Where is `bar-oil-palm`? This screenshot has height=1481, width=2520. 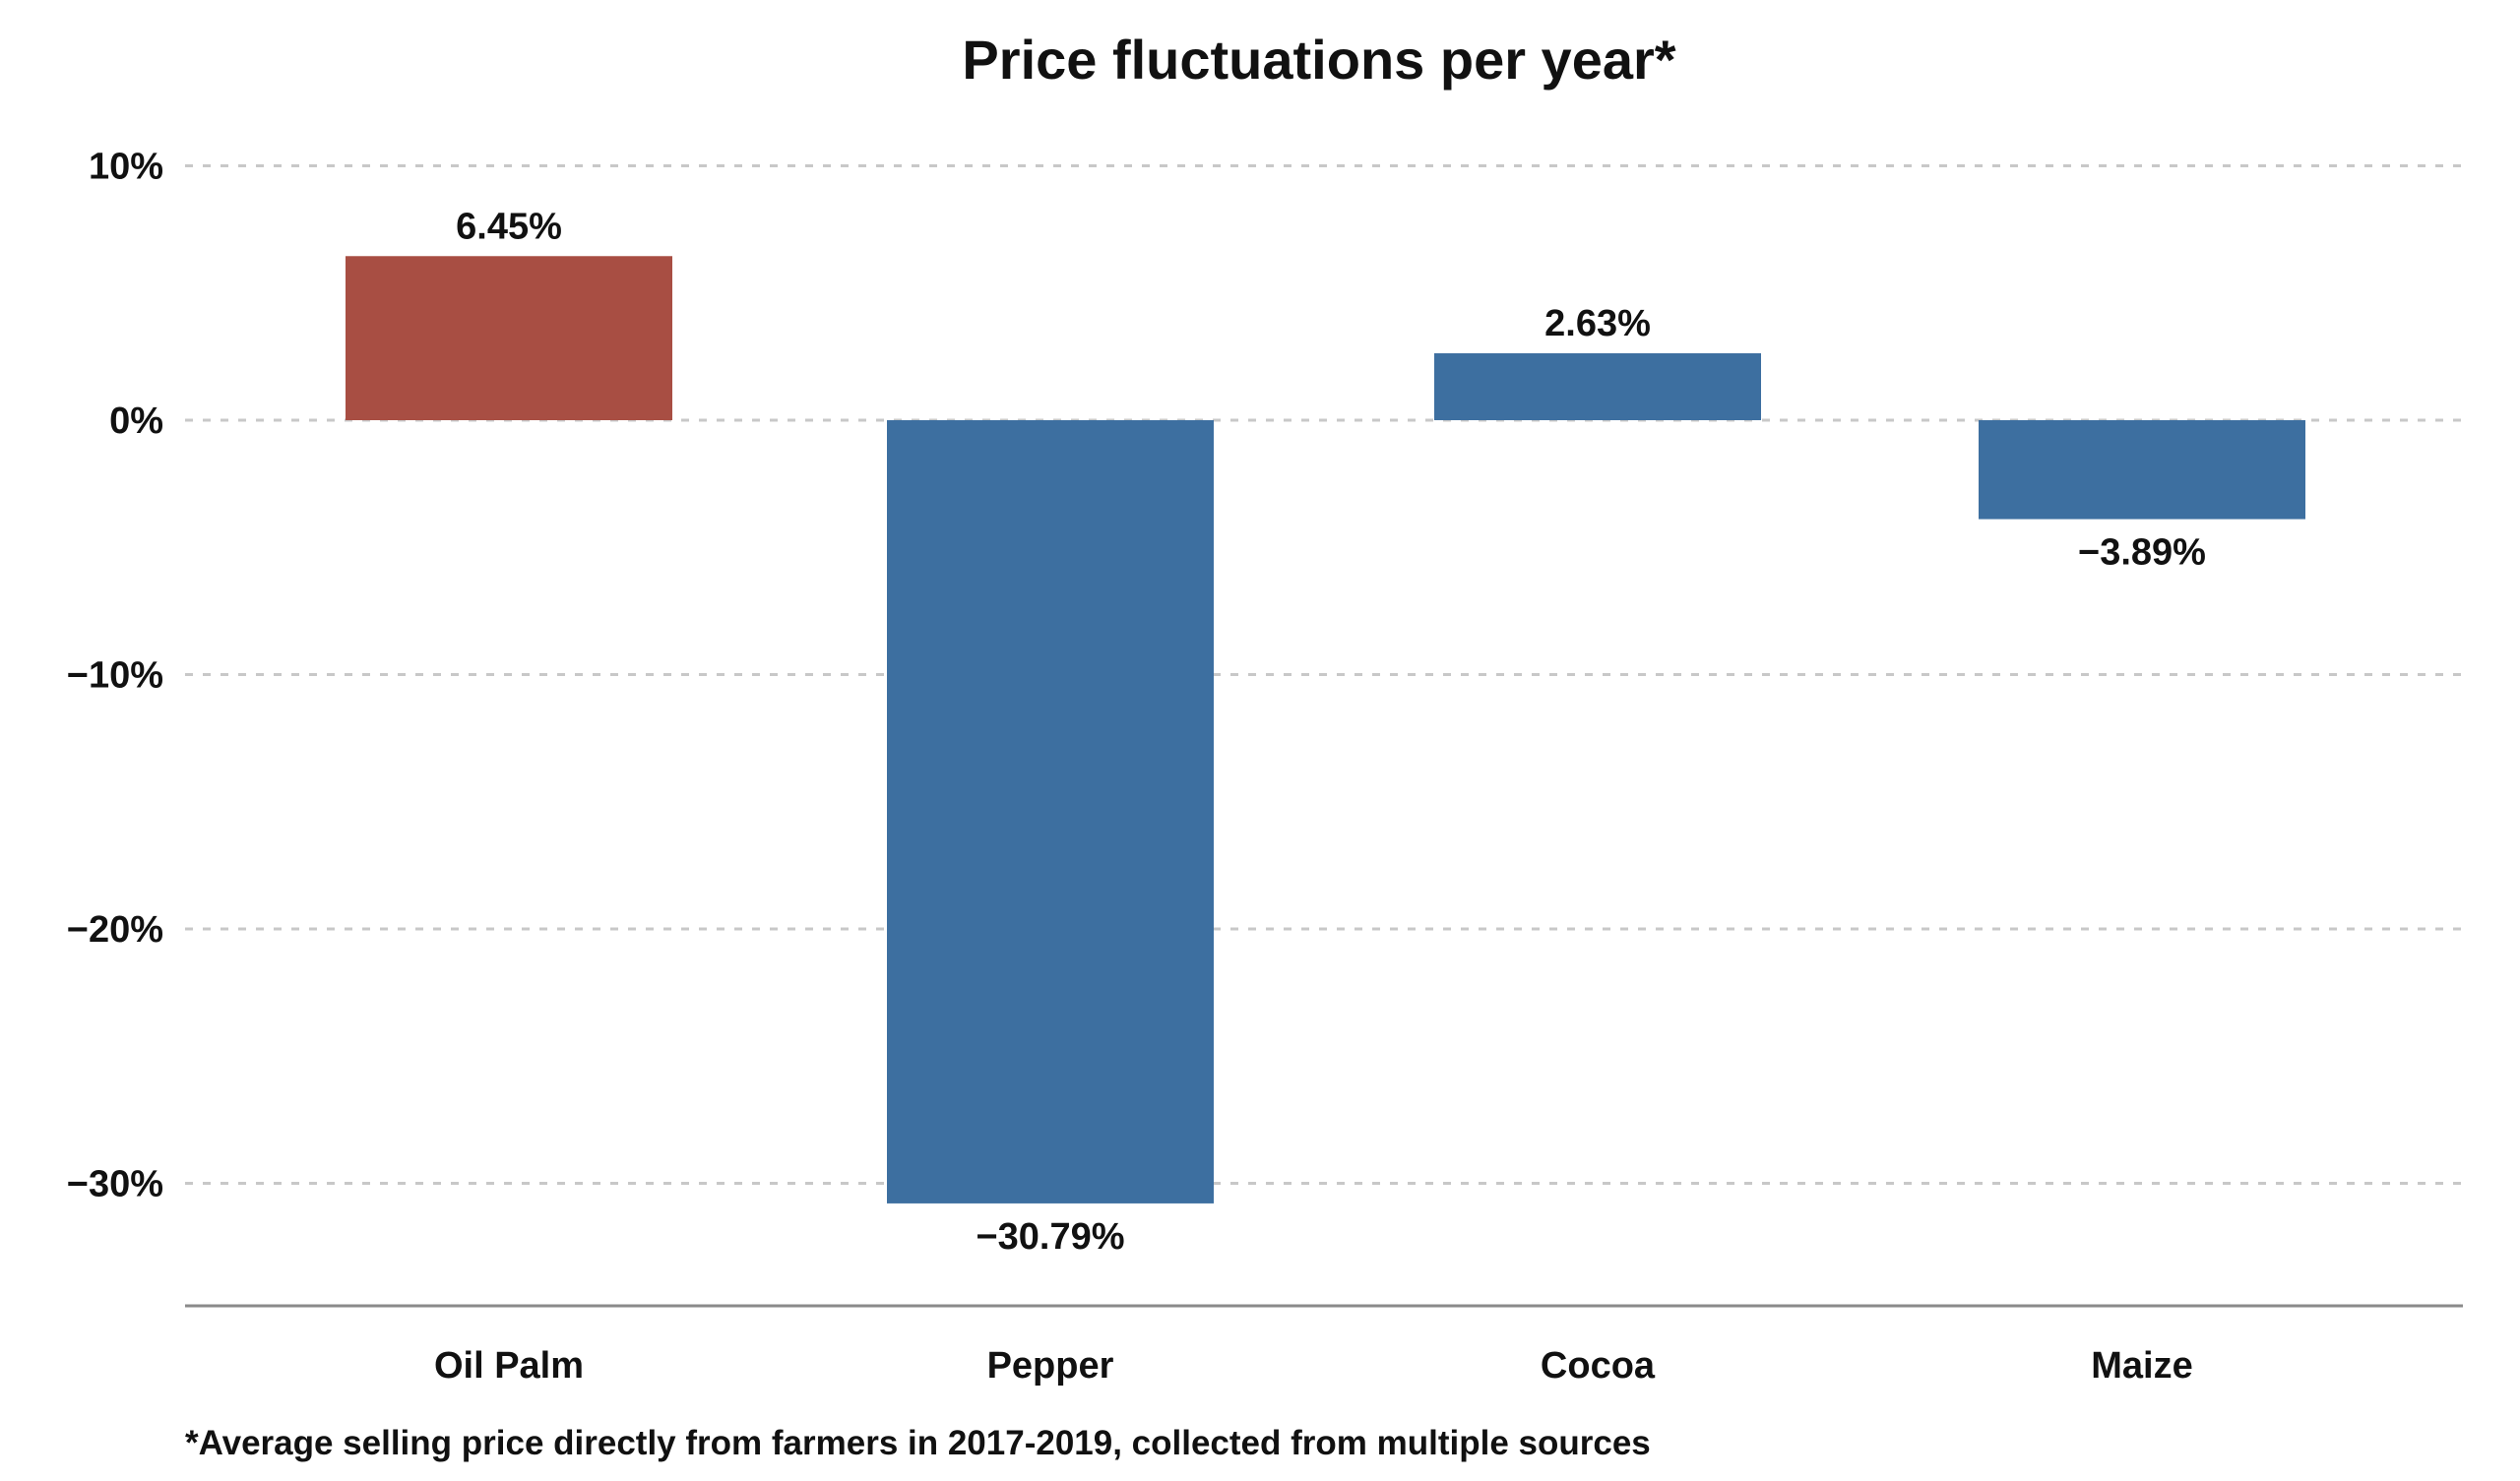 bar-oil-palm is located at coordinates (509, 338).